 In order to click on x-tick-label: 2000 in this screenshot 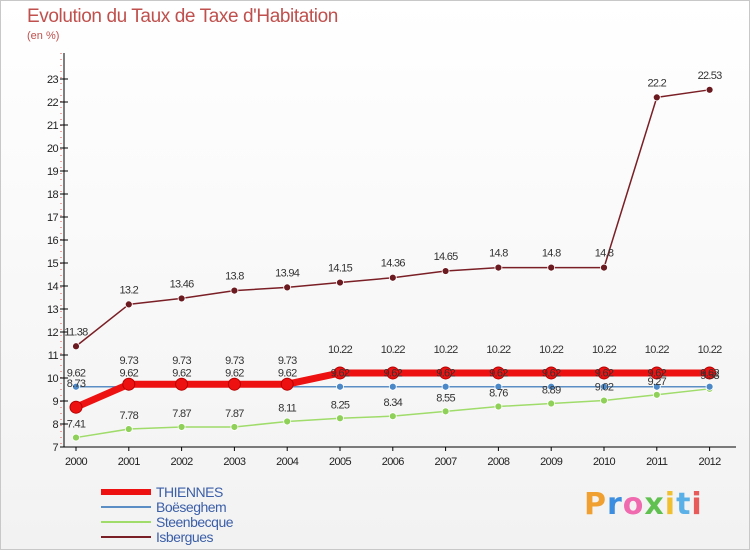, I will do `click(76, 462)`.